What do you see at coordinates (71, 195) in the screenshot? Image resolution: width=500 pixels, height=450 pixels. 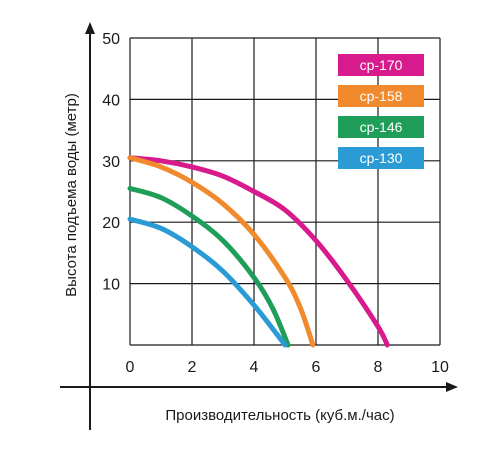 I see `y-axis-label: Высота подъема воды (метр)` at bounding box center [71, 195].